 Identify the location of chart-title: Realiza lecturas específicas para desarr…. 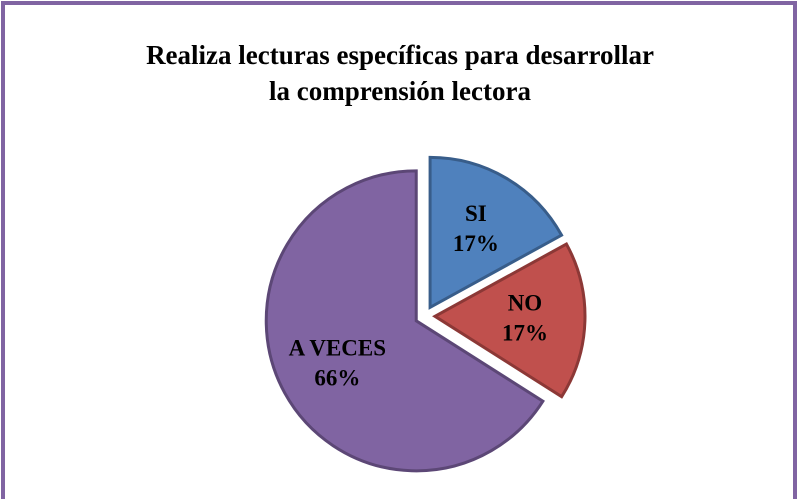
(400, 55).